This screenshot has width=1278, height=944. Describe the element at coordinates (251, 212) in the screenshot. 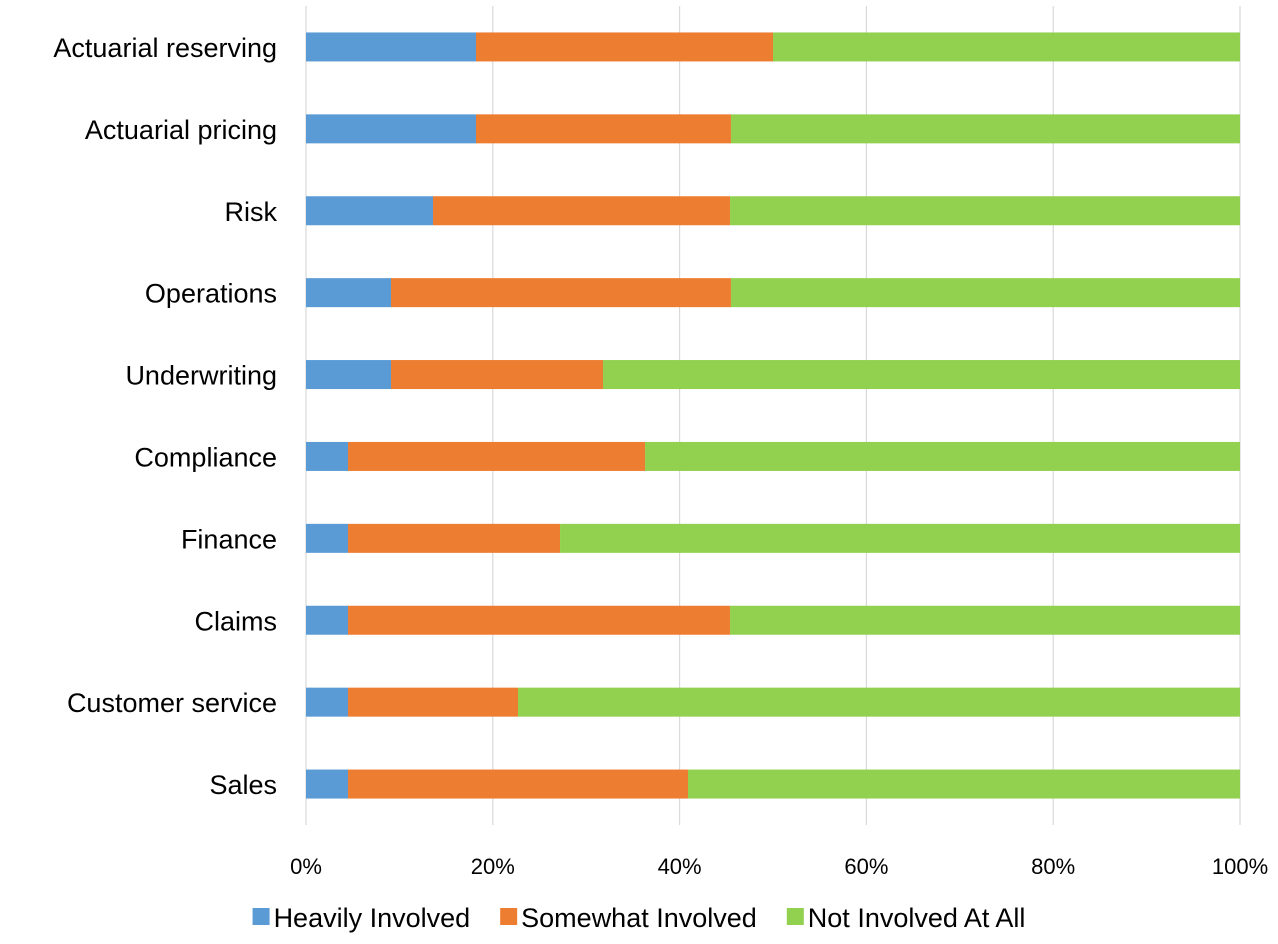

I see `category-label: Risk` at that location.